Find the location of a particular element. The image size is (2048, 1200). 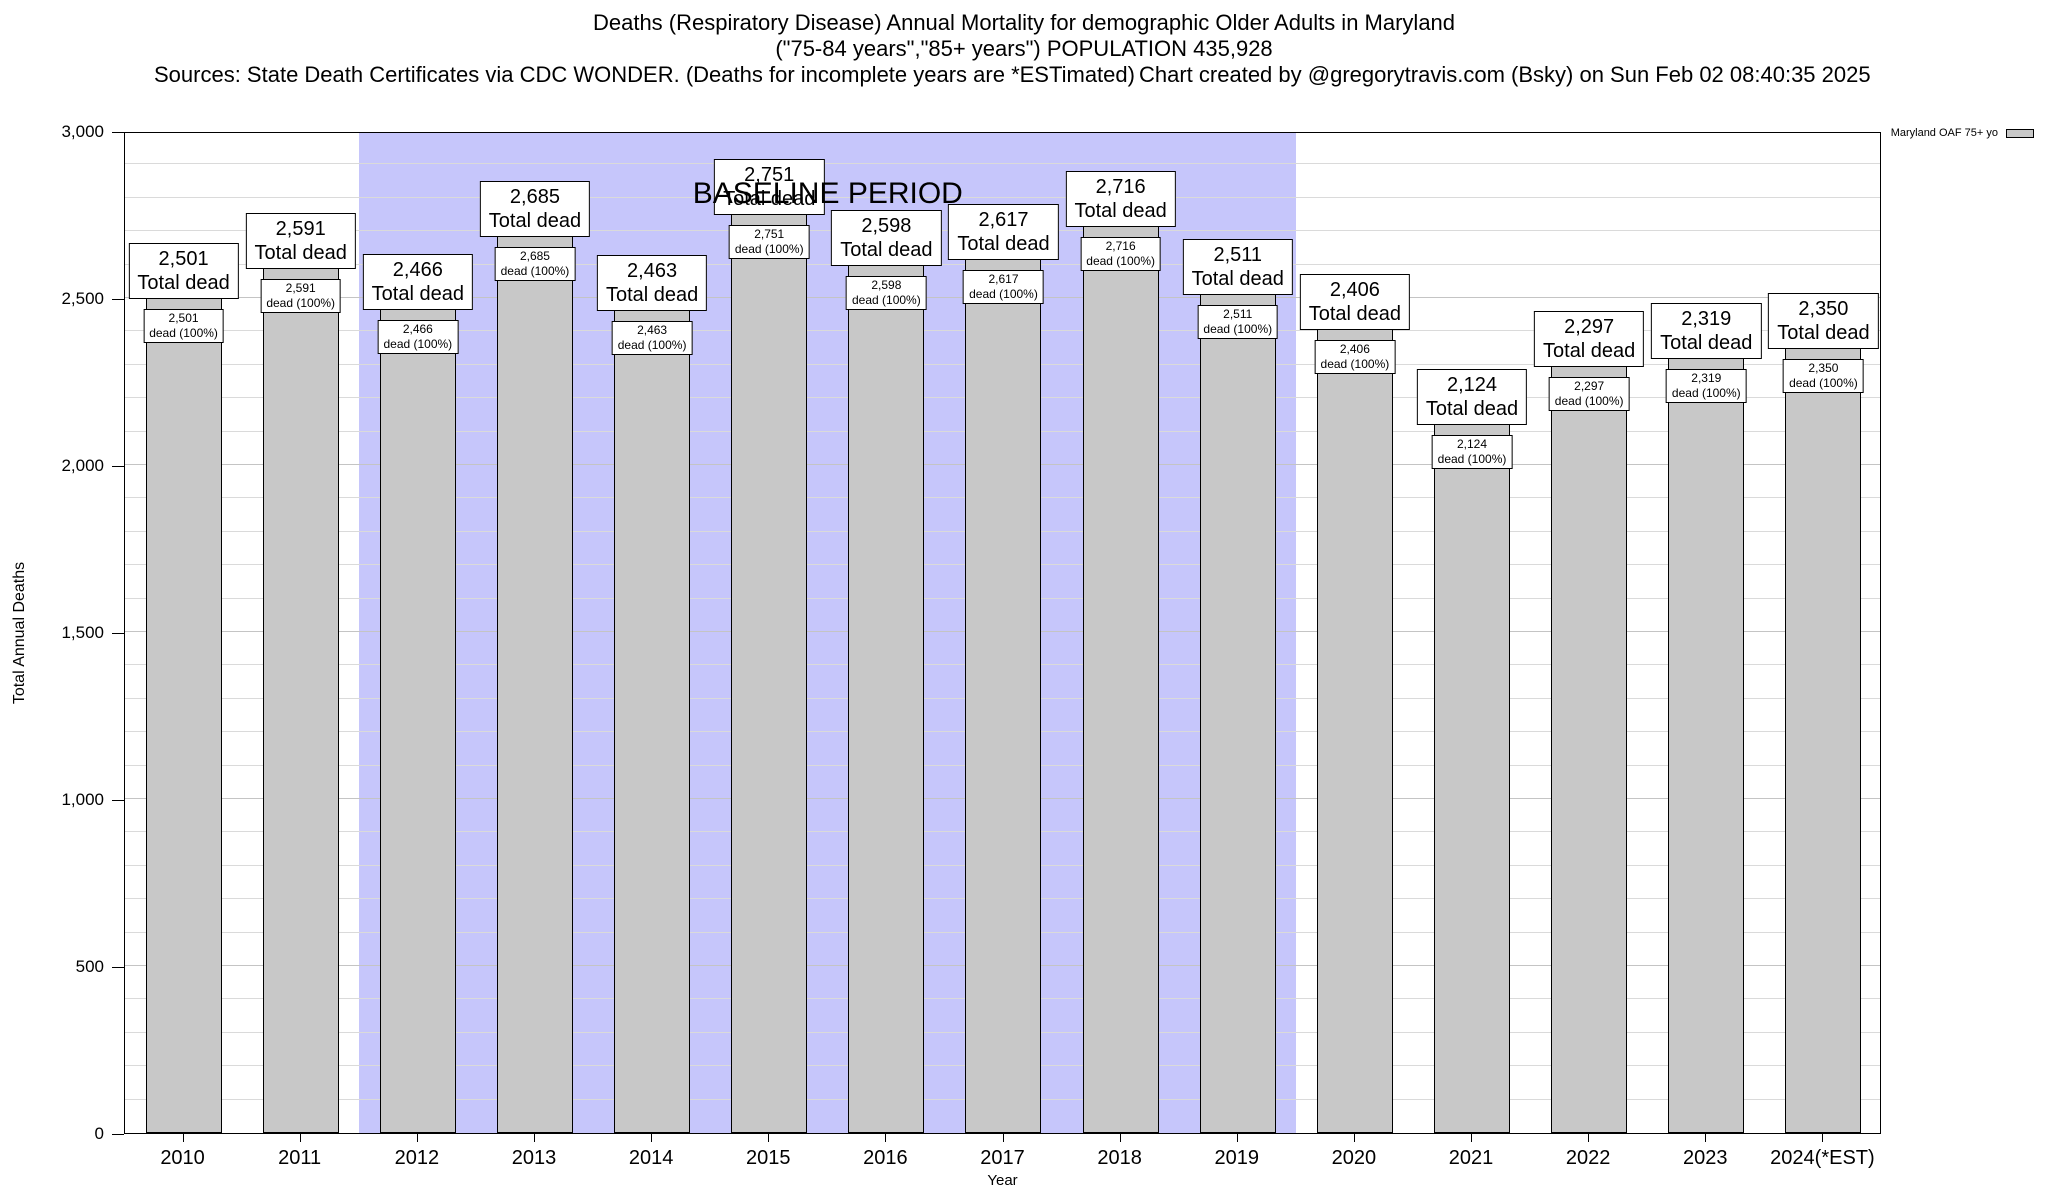

bar-percent-label: 2,685 dead (100%) is located at coordinates (535, 264).